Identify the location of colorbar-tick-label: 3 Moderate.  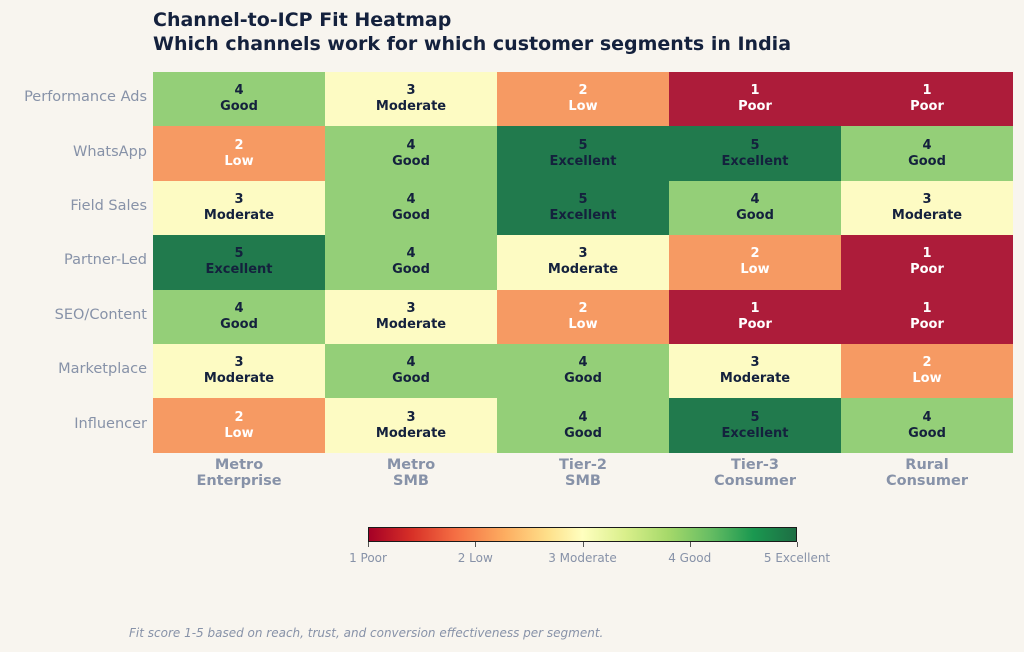
(582, 558).